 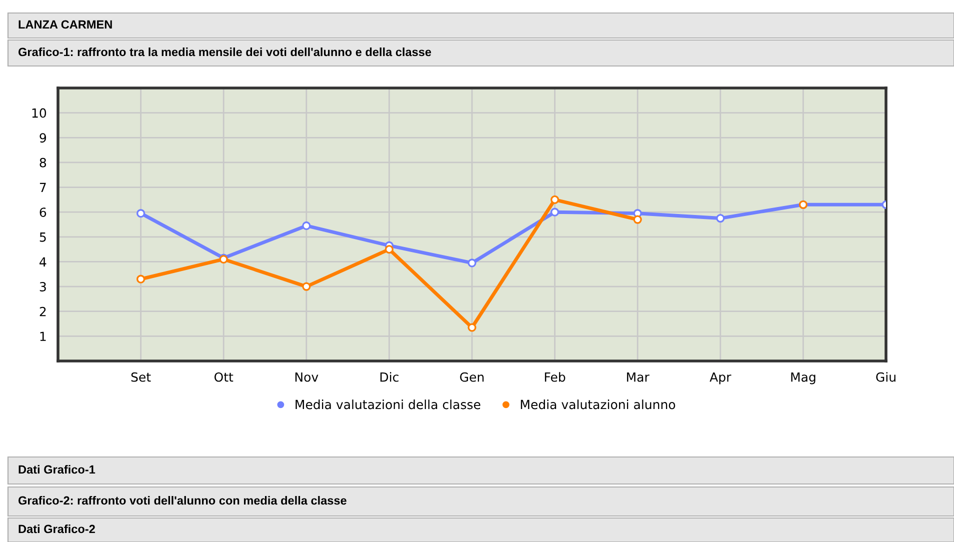 What do you see at coordinates (43, 237) in the screenshot?
I see `y-tick-label: 5` at bounding box center [43, 237].